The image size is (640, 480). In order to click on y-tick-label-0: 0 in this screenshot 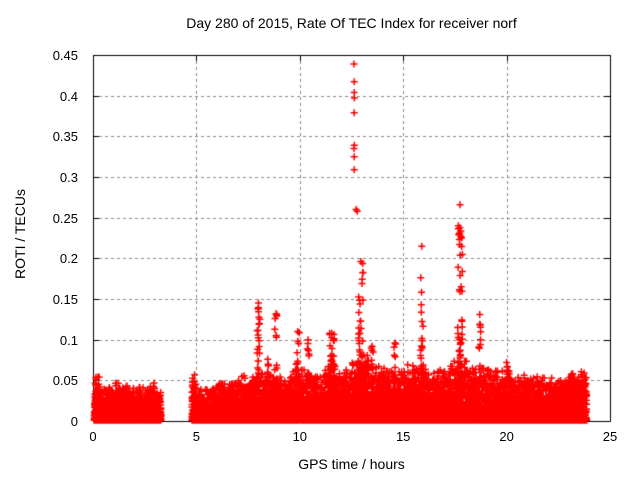, I will do `click(74, 421)`.